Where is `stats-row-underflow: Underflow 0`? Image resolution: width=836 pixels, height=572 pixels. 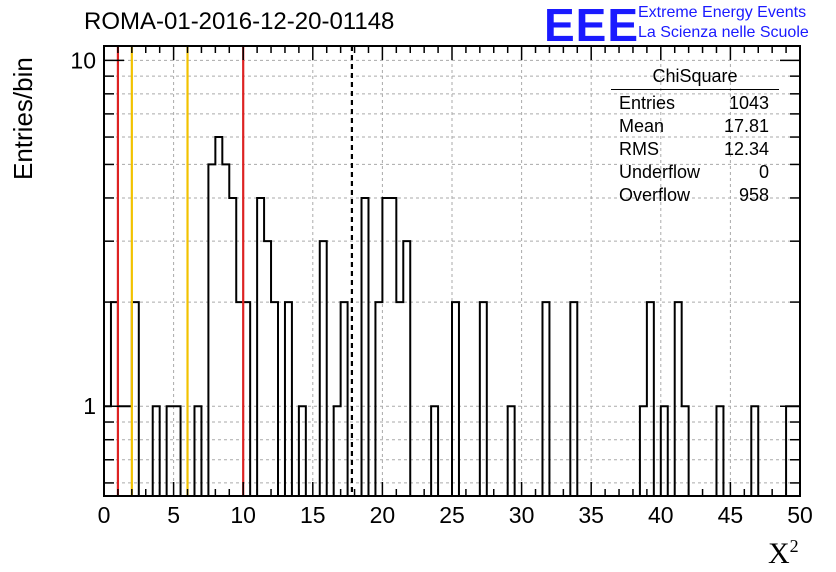
stats-row-underflow: Underflow 0 is located at coordinates (695, 172).